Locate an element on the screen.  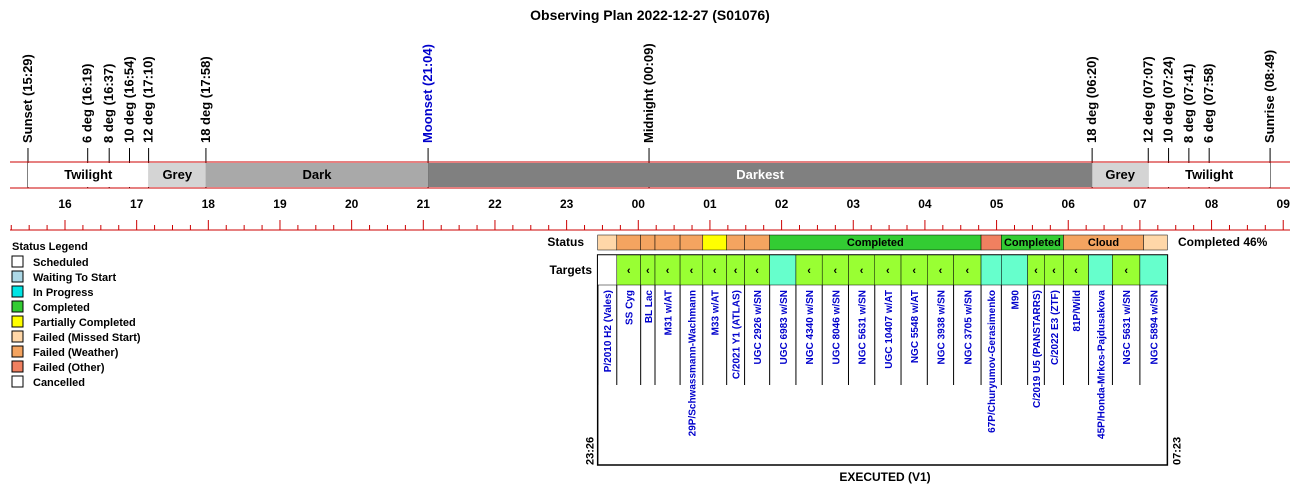
hour-tick-label: 06 is located at coordinates (1069, 204).